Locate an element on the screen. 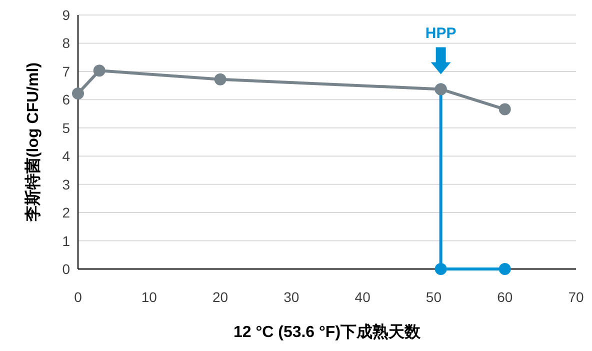 This screenshot has height=351, width=592. y-tick-label: 1 is located at coordinates (66, 240).